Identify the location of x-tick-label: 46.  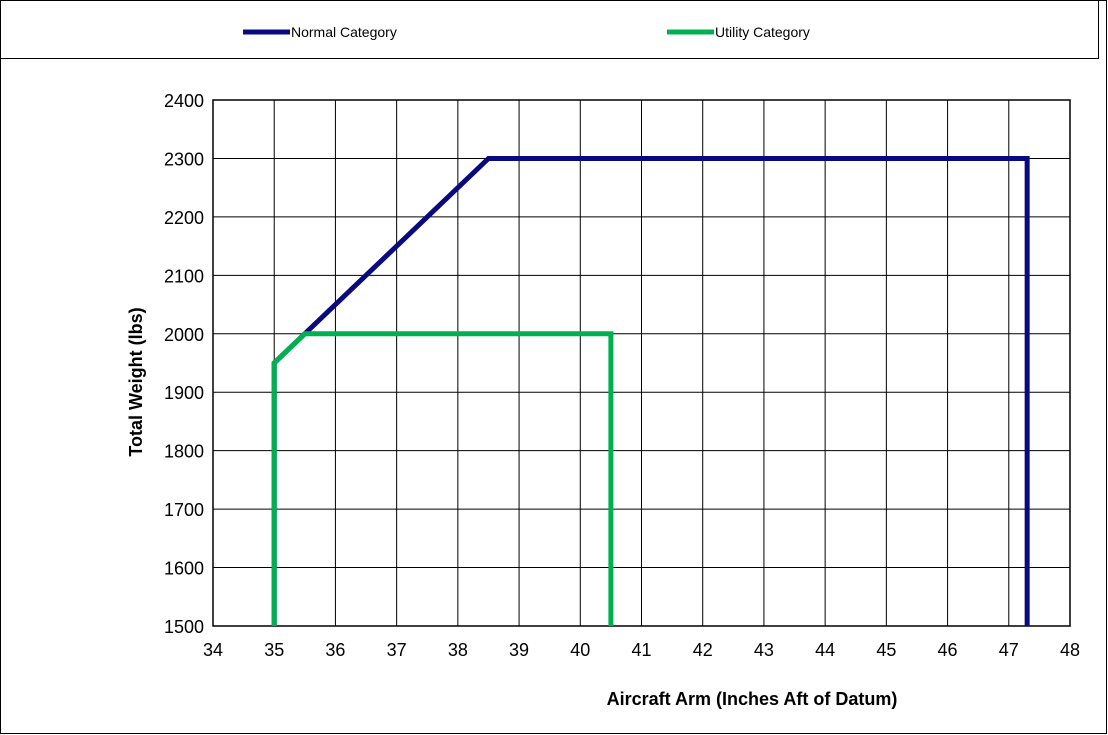
(948, 650).